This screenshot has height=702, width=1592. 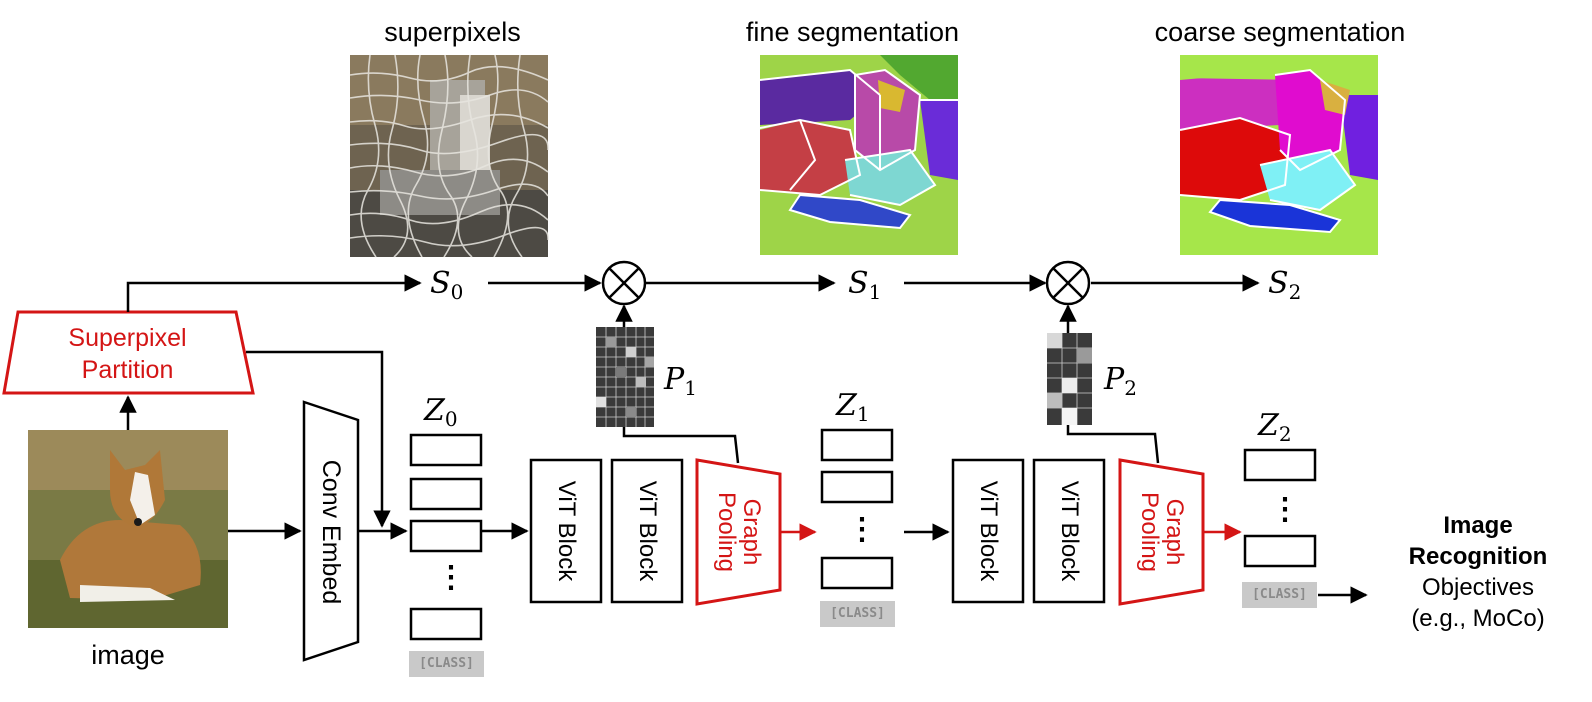 I want to click on coarse-segmentation-title: coarse segmentation, so click(x=1280, y=32).